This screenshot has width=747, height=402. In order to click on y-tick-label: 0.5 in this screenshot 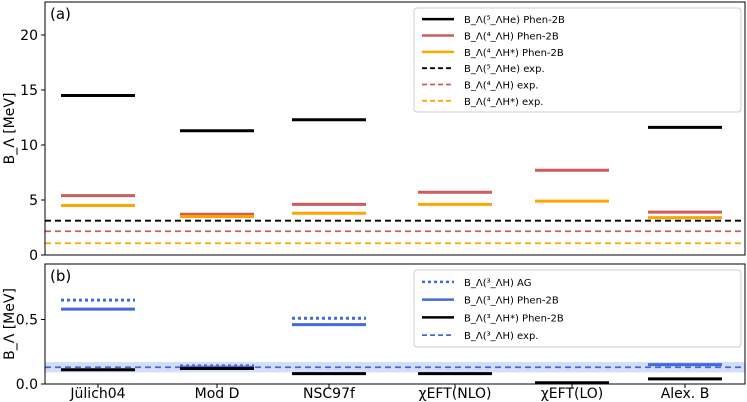, I will do `click(27, 320)`.